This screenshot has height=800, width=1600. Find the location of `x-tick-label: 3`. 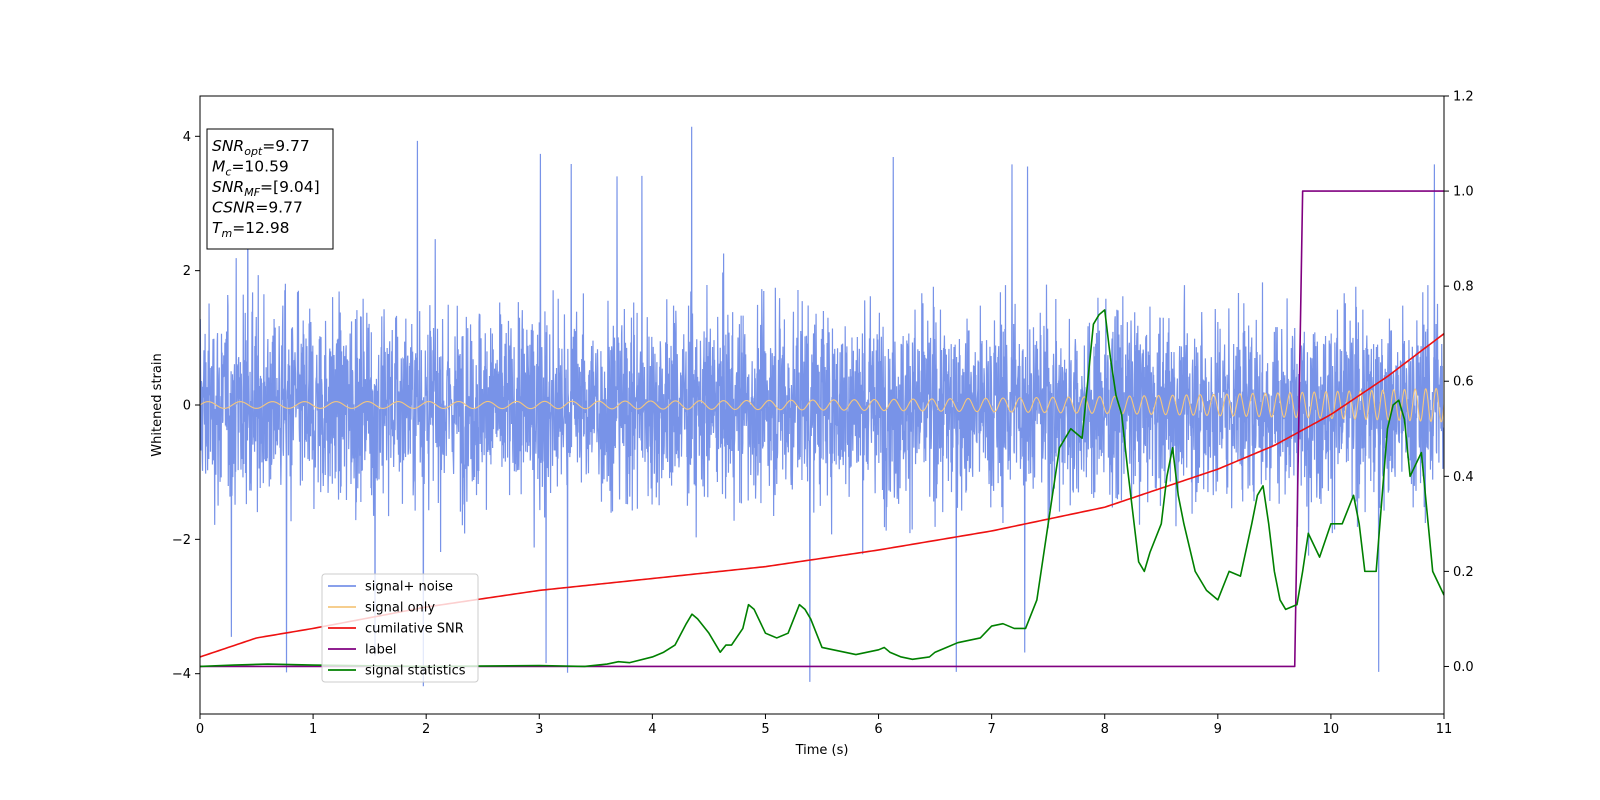

x-tick-label: 3 is located at coordinates (539, 729).